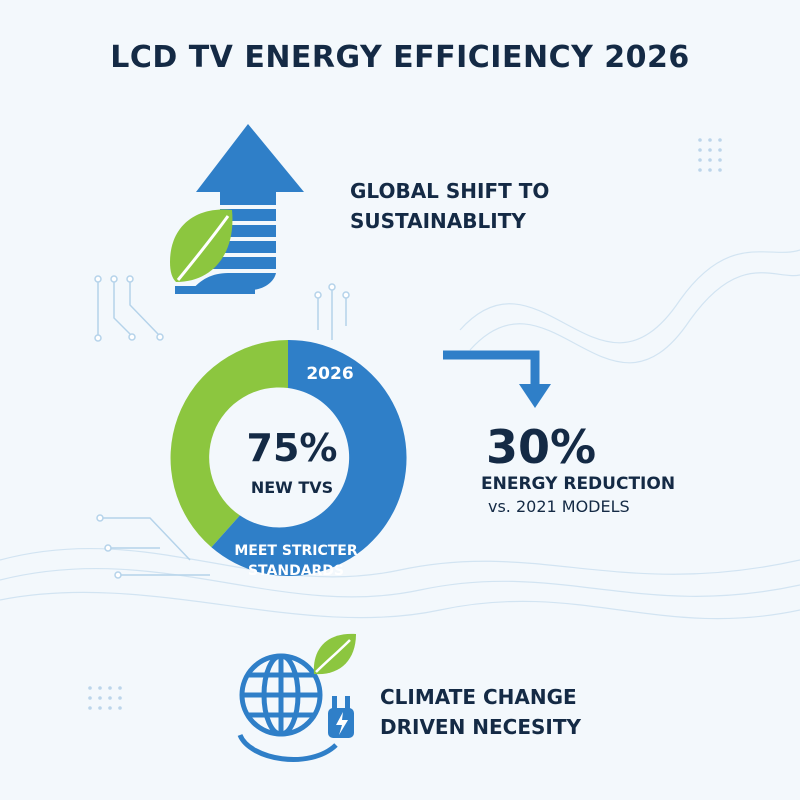 This screenshot has height=800, width=800. I want to click on donut-green-segment, so click(229, 444).